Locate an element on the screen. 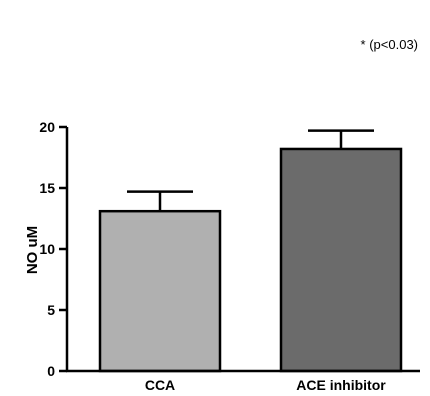 This screenshot has height=396, width=430. x-labels-layer: CCA ACE inhibitor is located at coordinates (265, 385).